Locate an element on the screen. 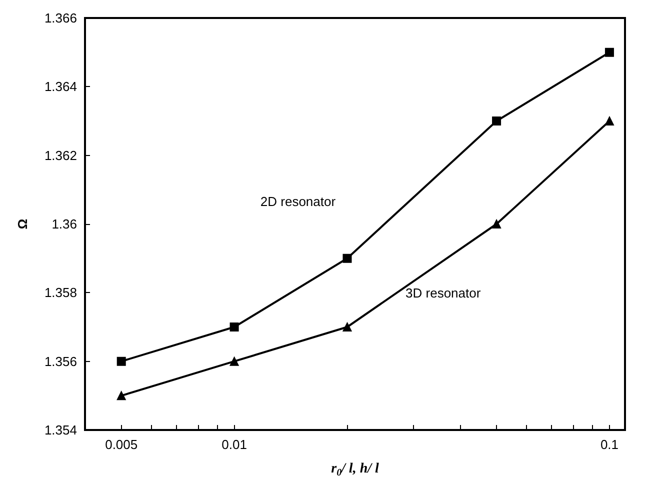 This screenshot has height=496, width=647. y-tick-label: 1.362 is located at coordinates (60, 155).